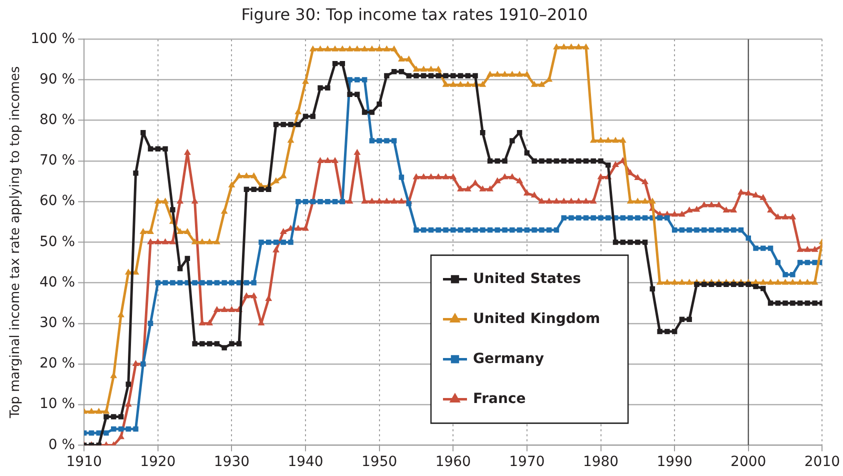 The width and height of the screenshot is (843, 476). What do you see at coordinates (527, 462) in the screenshot?
I see `x-tick-label: 1970` at bounding box center [527, 462].